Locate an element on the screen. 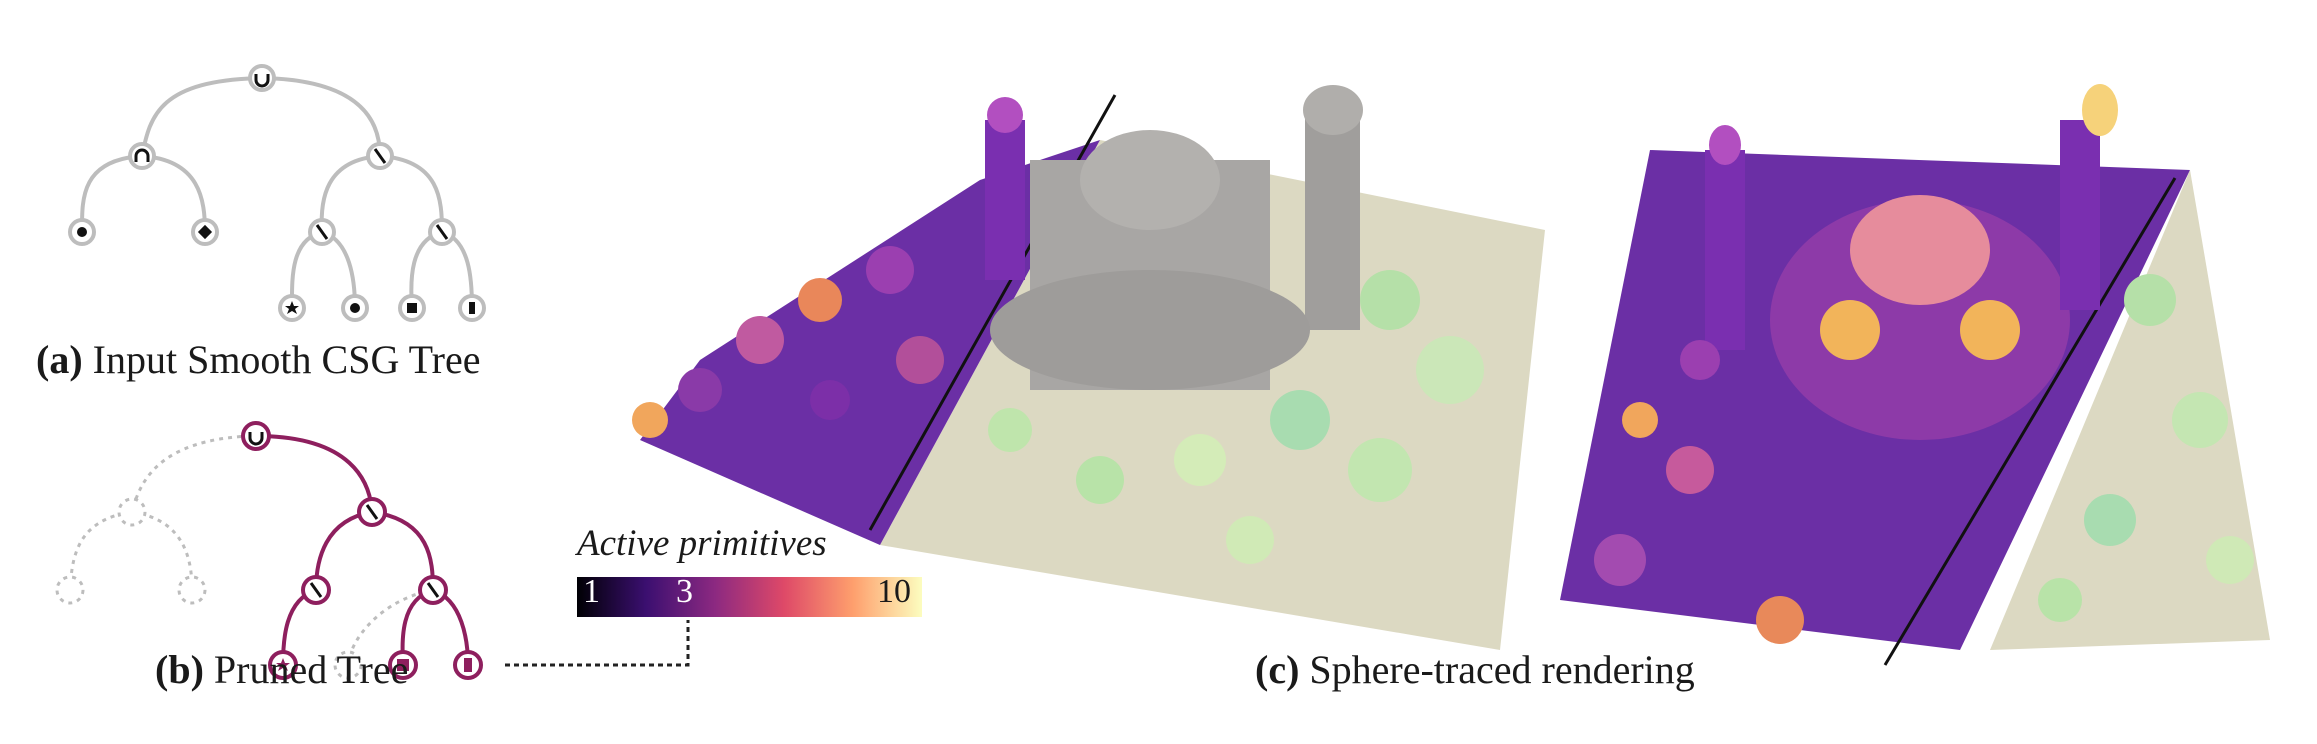 Image resolution: width=2317 pixels, height=744 pixels. intersection-icon is located at coordinates (142, 156).